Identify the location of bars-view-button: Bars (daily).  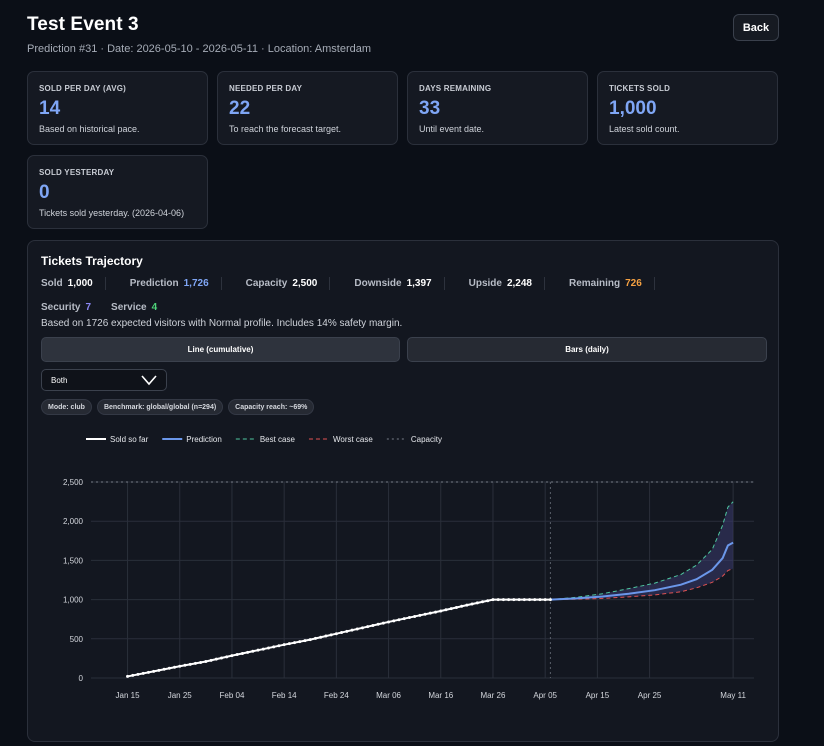
(587, 349).